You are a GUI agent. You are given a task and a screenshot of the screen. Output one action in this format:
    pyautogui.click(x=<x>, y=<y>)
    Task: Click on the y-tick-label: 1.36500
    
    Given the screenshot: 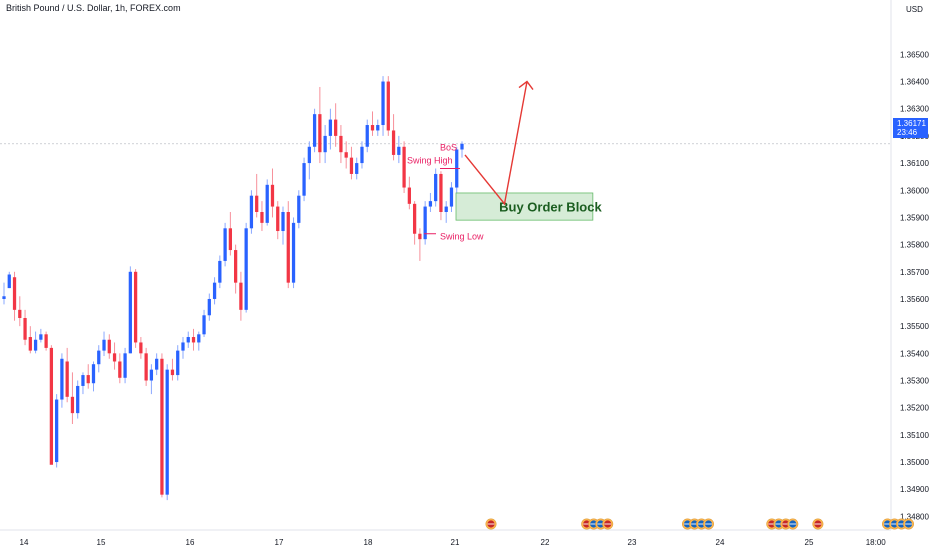 What is the action you would take?
    pyautogui.click(x=914, y=54)
    